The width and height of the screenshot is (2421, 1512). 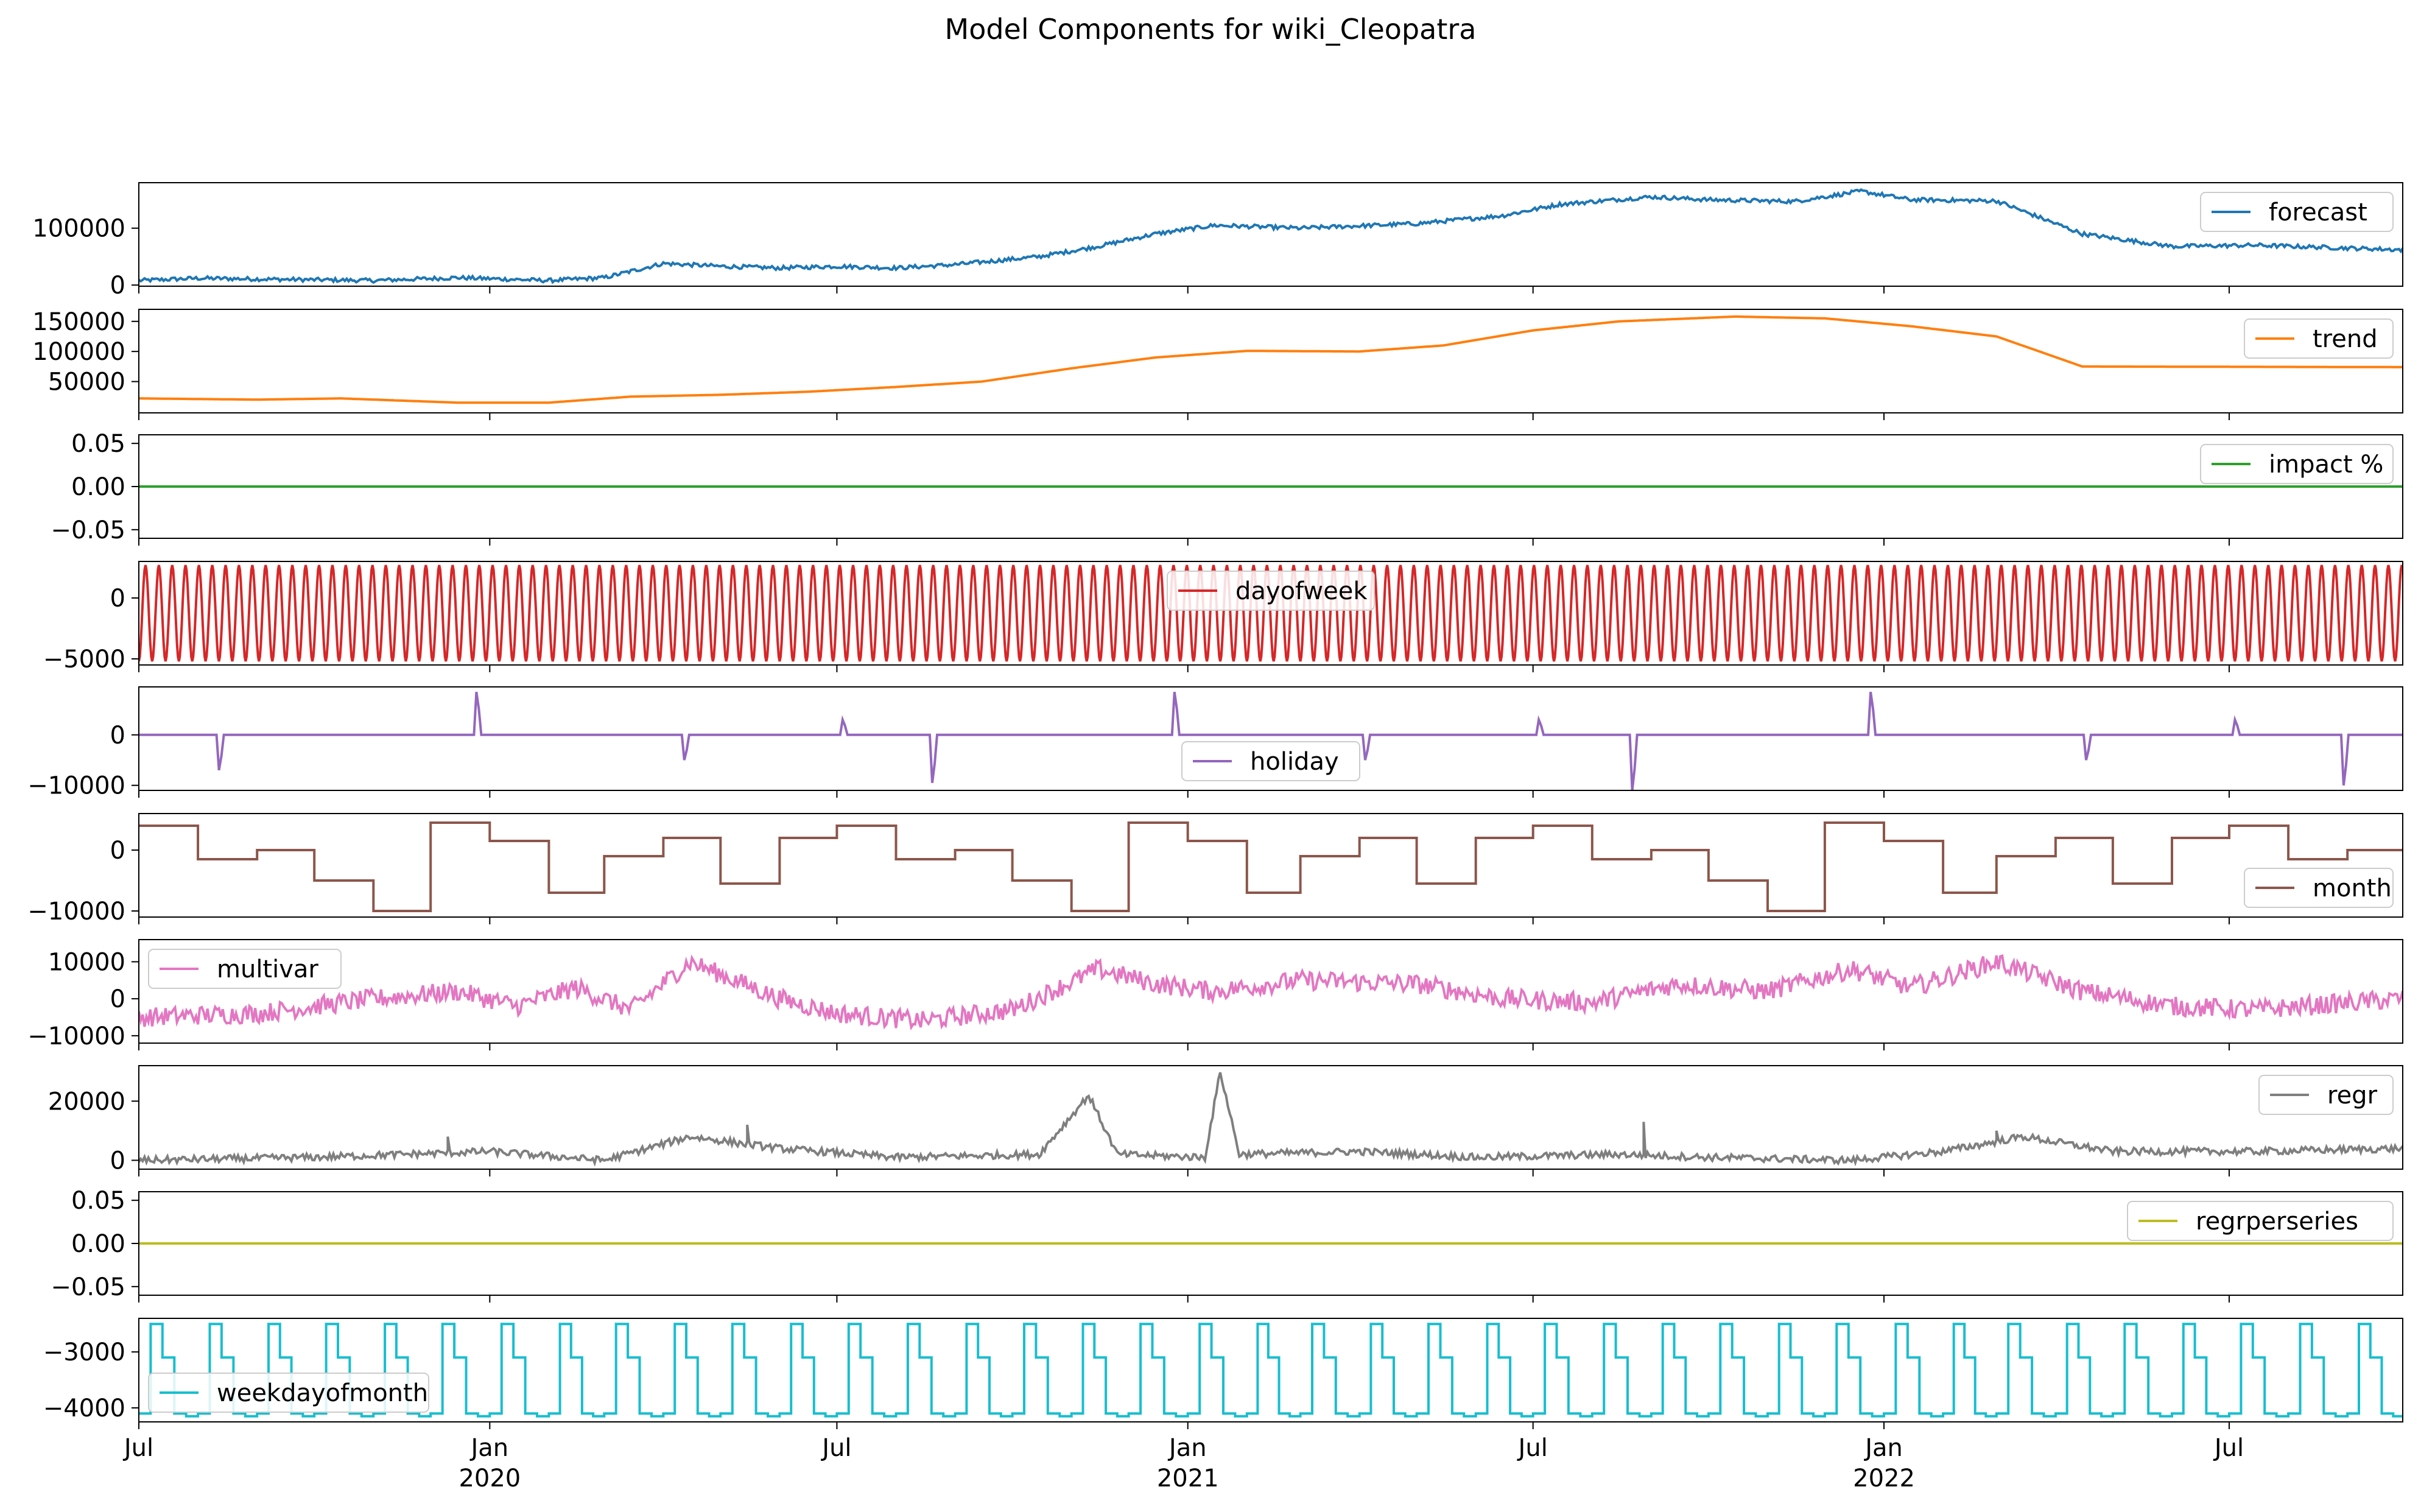 What do you see at coordinates (490, 1479) in the screenshot?
I see `x-tick-year-label: 2020` at bounding box center [490, 1479].